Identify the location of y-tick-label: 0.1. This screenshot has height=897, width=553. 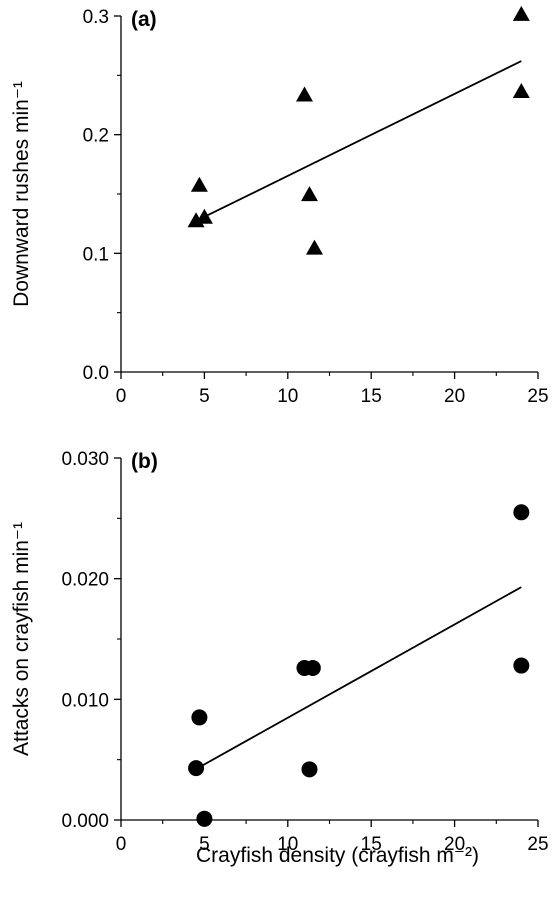
(96, 254).